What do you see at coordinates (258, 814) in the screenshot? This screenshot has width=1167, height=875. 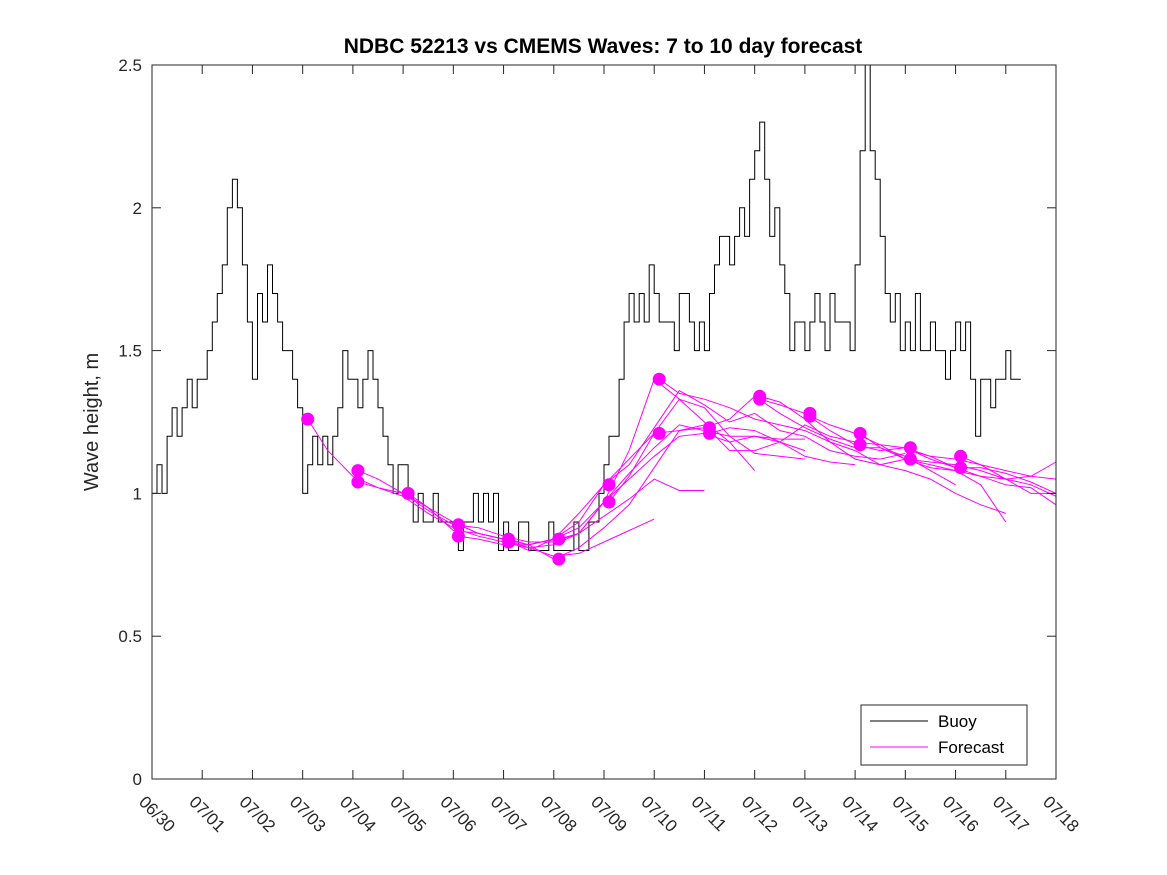 I see `x-tick-label: 07/02` at bounding box center [258, 814].